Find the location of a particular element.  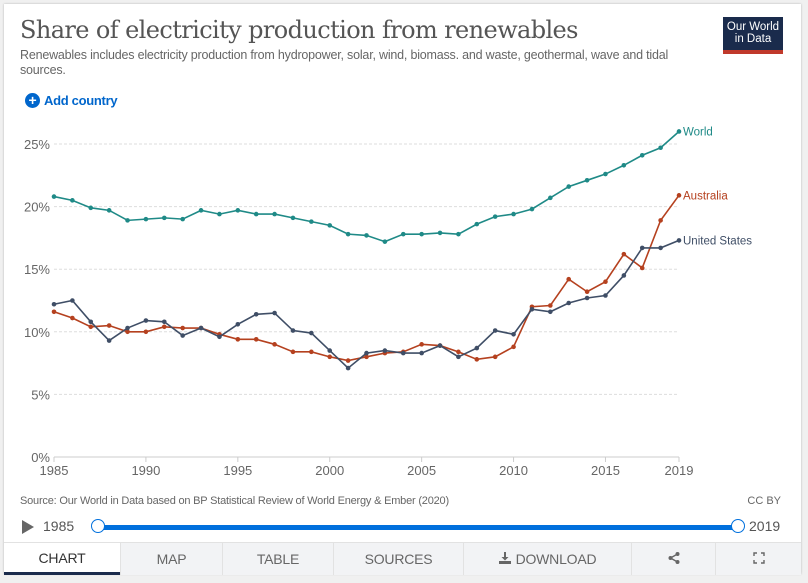

legend-label-world: World is located at coordinates (698, 132).